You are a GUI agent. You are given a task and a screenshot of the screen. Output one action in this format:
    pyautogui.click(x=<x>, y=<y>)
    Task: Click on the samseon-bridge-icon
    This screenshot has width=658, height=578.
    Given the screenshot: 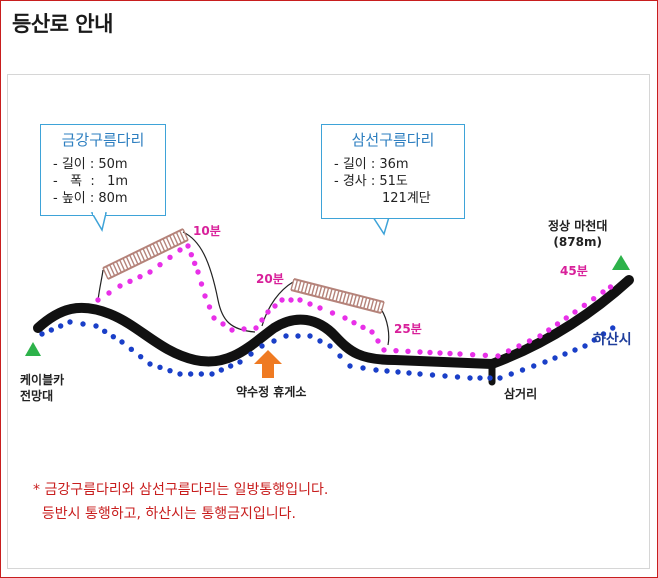 What is the action you would take?
    pyautogui.click(x=337, y=296)
    